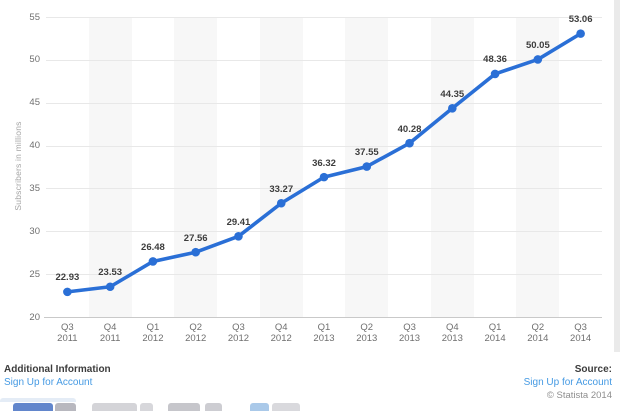 This screenshot has width=620, height=411. I want to click on data-point-label: 44.35, so click(452, 94).